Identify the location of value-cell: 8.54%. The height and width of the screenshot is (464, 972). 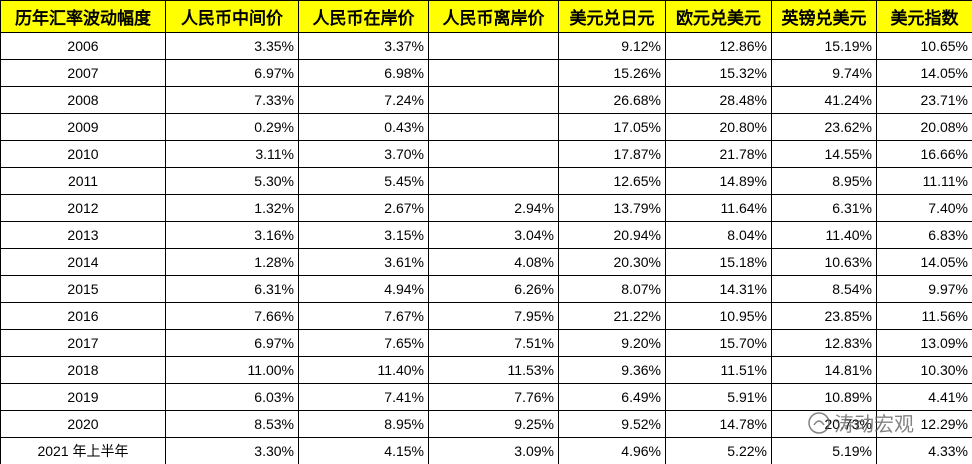
(824, 289).